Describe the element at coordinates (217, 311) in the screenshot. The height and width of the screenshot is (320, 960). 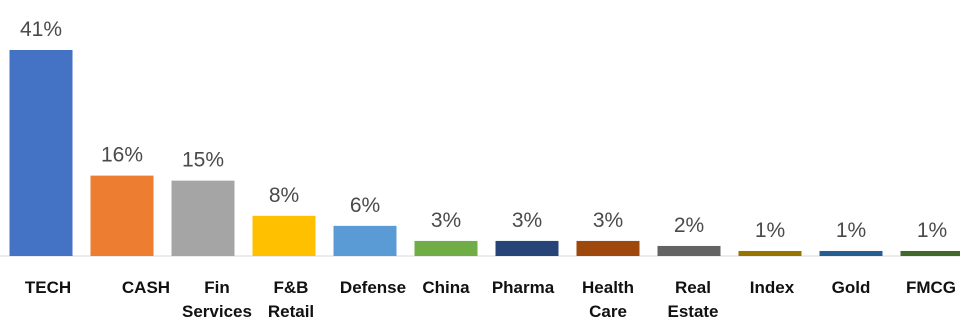
I see `category-label-line: Services` at that location.